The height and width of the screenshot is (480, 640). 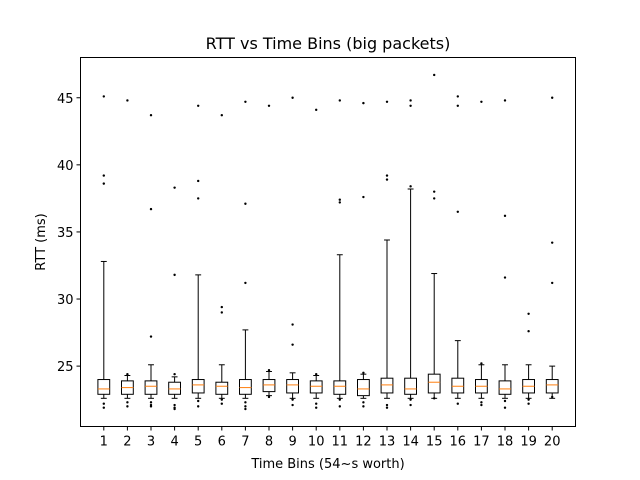 What do you see at coordinates (41, 241) in the screenshot?
I see `y-axis-label: RTT (ms)` at bounding box center [41, 241].